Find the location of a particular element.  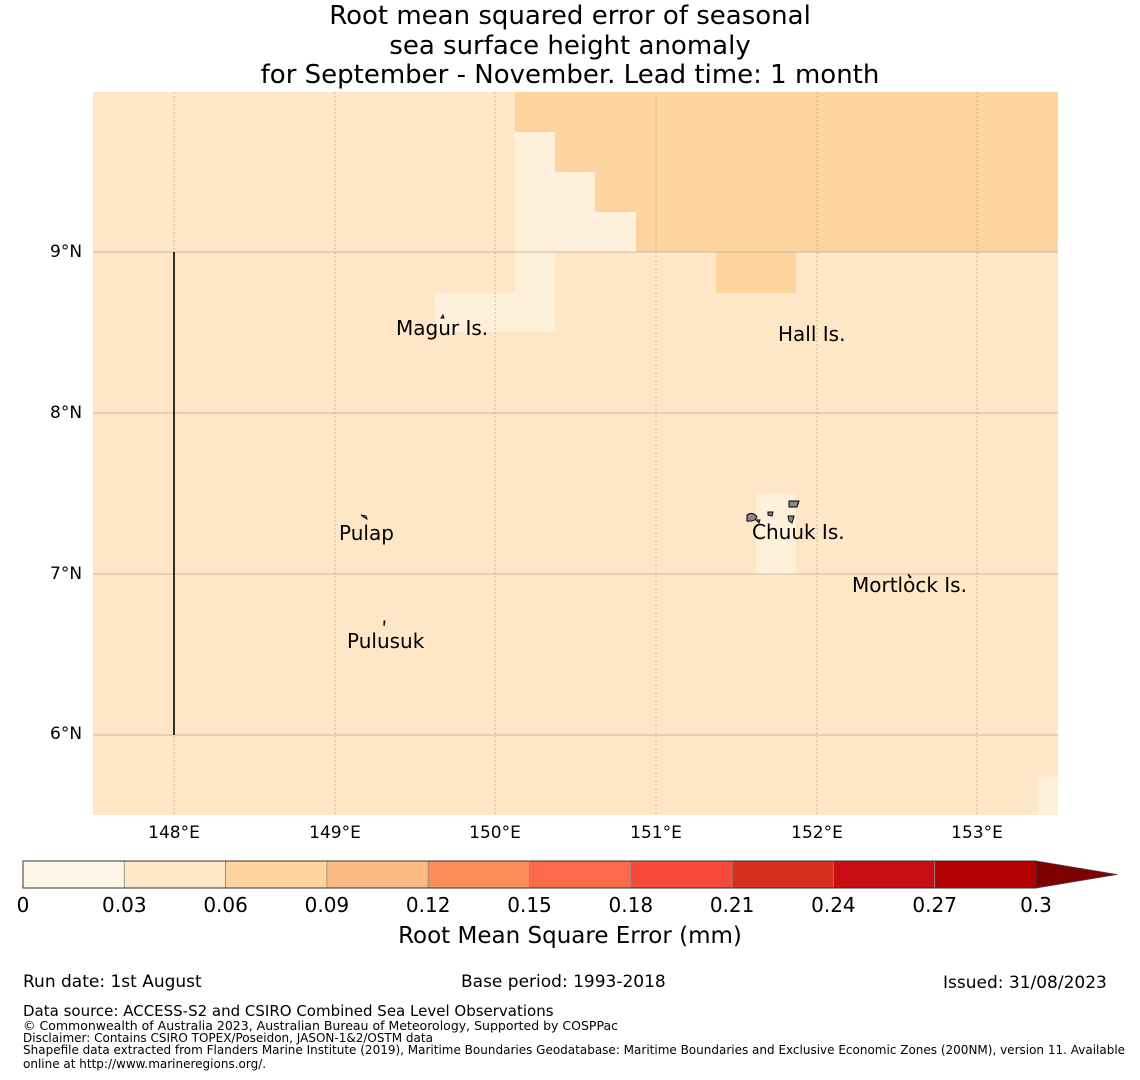

title-line-1: Root mean squared error of seasonal is located at coordinates (570, 16).